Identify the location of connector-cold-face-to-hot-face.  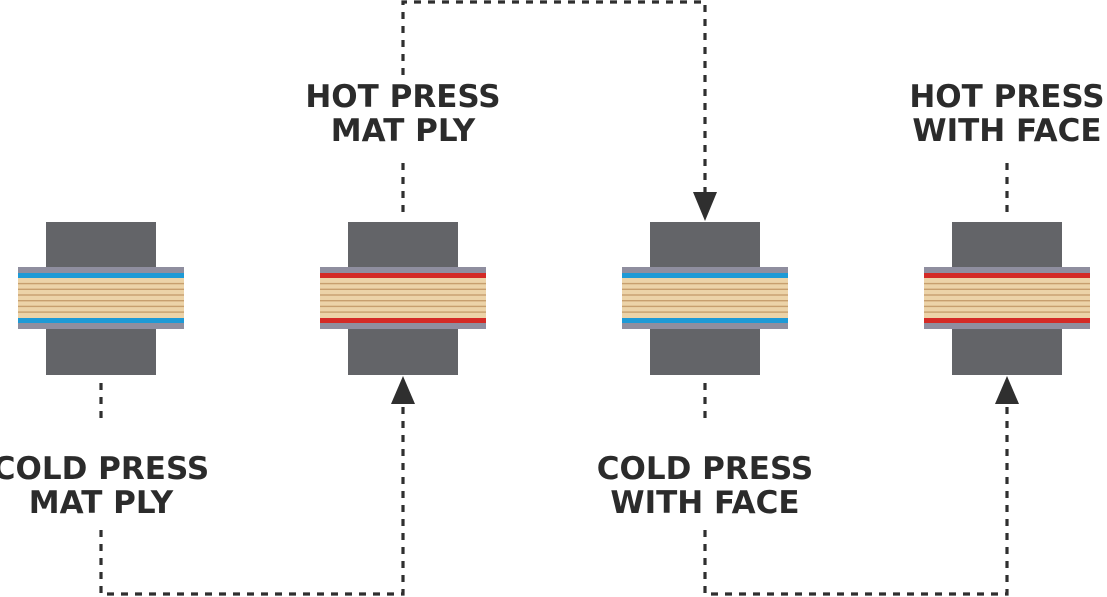
(856, 500).